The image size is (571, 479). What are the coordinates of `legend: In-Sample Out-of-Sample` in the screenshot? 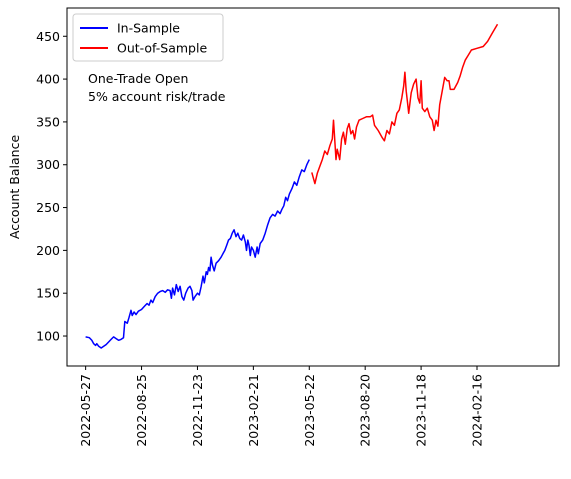 It's located at (148, 37).